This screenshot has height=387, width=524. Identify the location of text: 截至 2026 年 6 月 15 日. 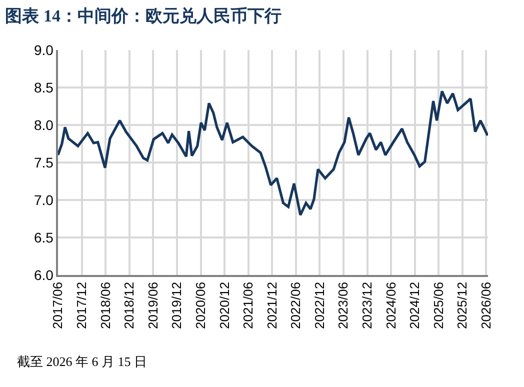
(82, 361).